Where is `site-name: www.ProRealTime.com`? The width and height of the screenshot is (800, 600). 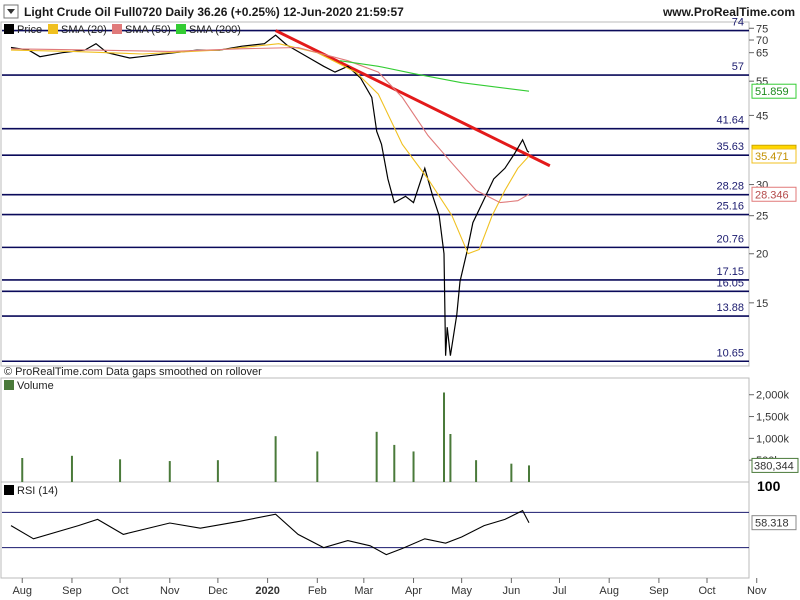 site-name: www.ProRealTime.com is located at coordinates (728, 12).